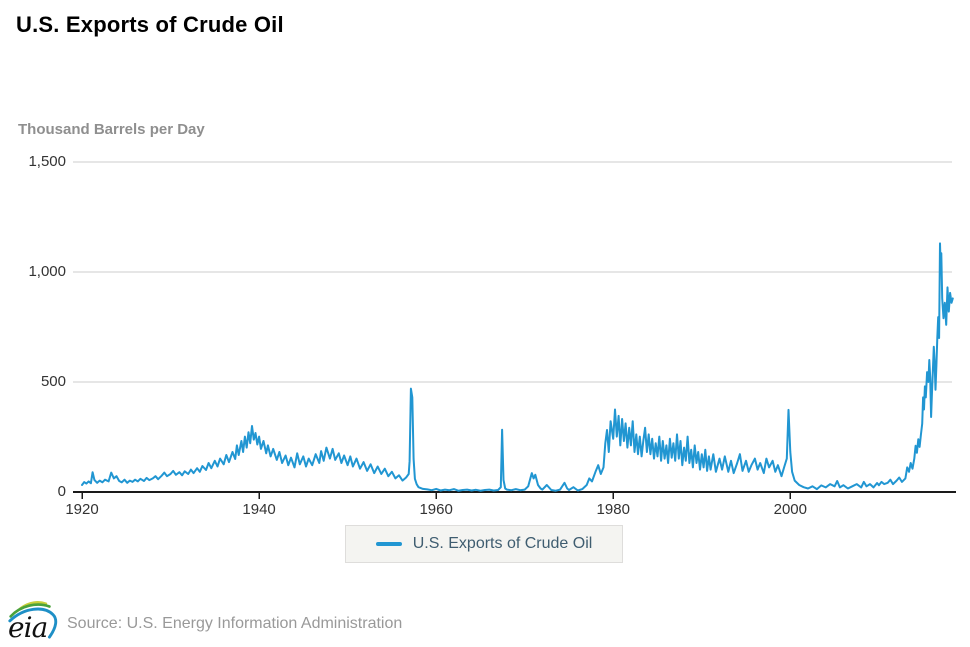  I want to click on legend-label: U.S. Exports of Crude Oil, so click(502, 543).